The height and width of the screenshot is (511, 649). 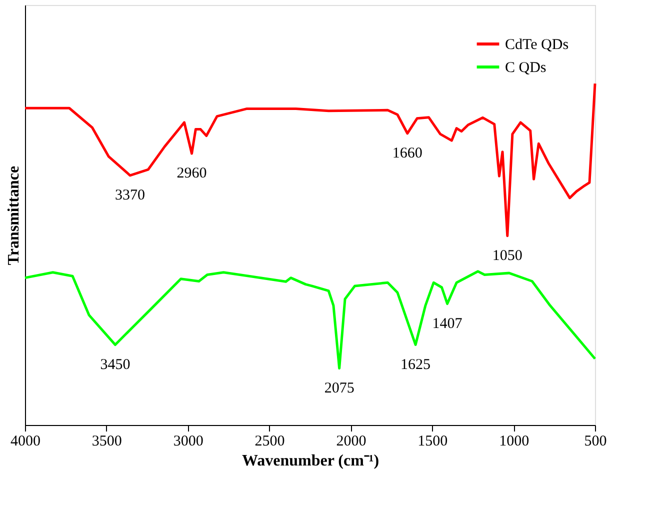 What do you see at coordinates (407, 153) in the screenshot?
I see `annotation: 1660` at bounding box center [407, 153].